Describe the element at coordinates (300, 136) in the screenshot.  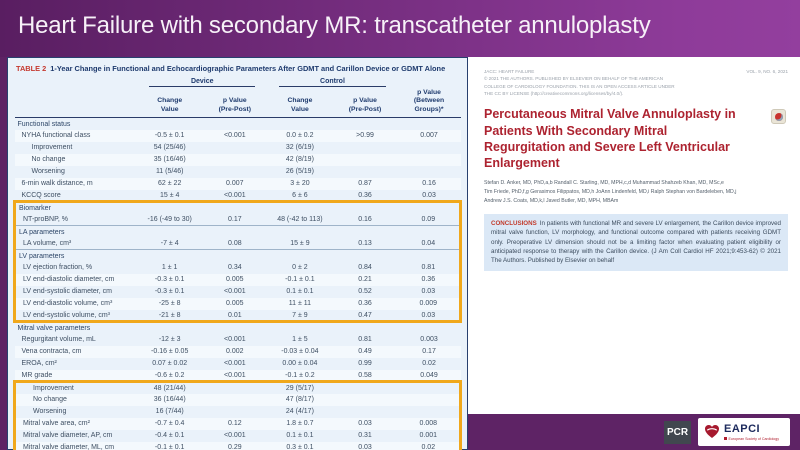
I see `cell-value: 0.0 ± 0.2` at that location.